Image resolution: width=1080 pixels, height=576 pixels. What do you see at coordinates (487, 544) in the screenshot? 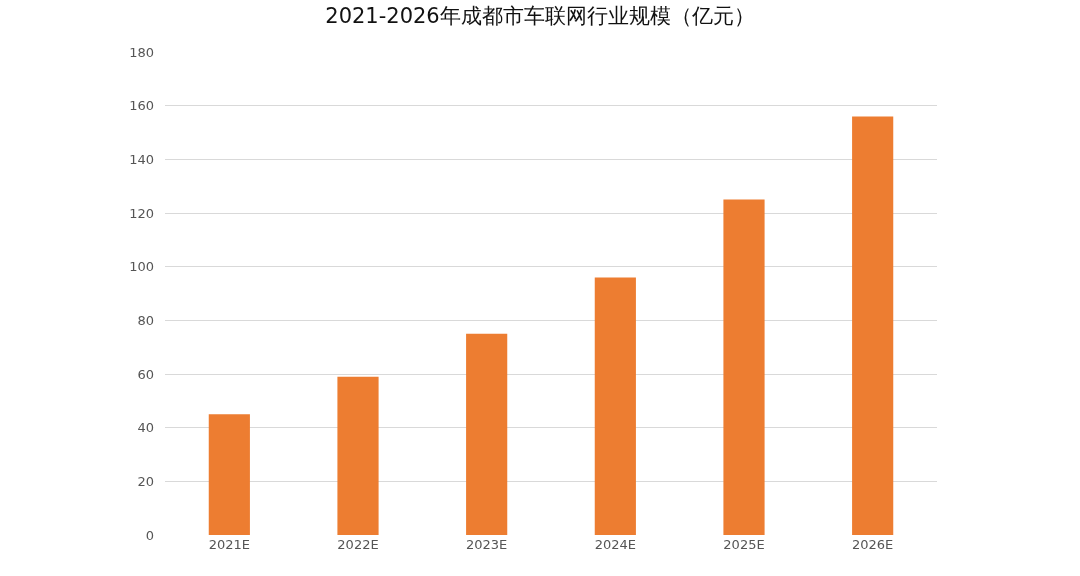
I see `x-tick-label: 2023E` at bounding box center [487, 544].